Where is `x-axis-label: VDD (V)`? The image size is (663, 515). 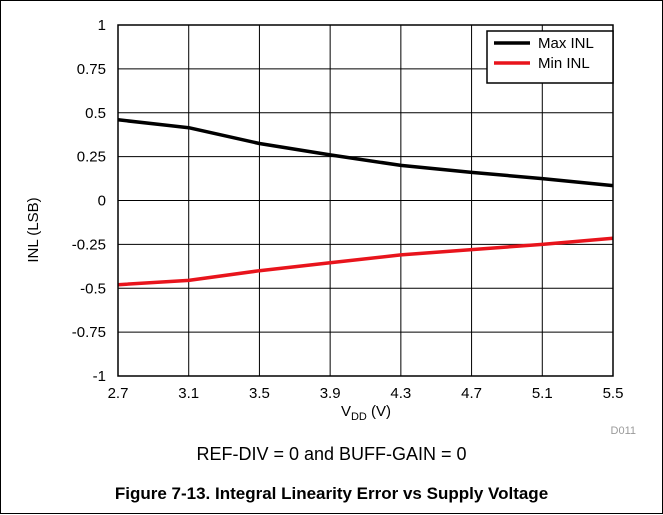
x-axis-label: VDD (V) is located at coordinates (366, 413).